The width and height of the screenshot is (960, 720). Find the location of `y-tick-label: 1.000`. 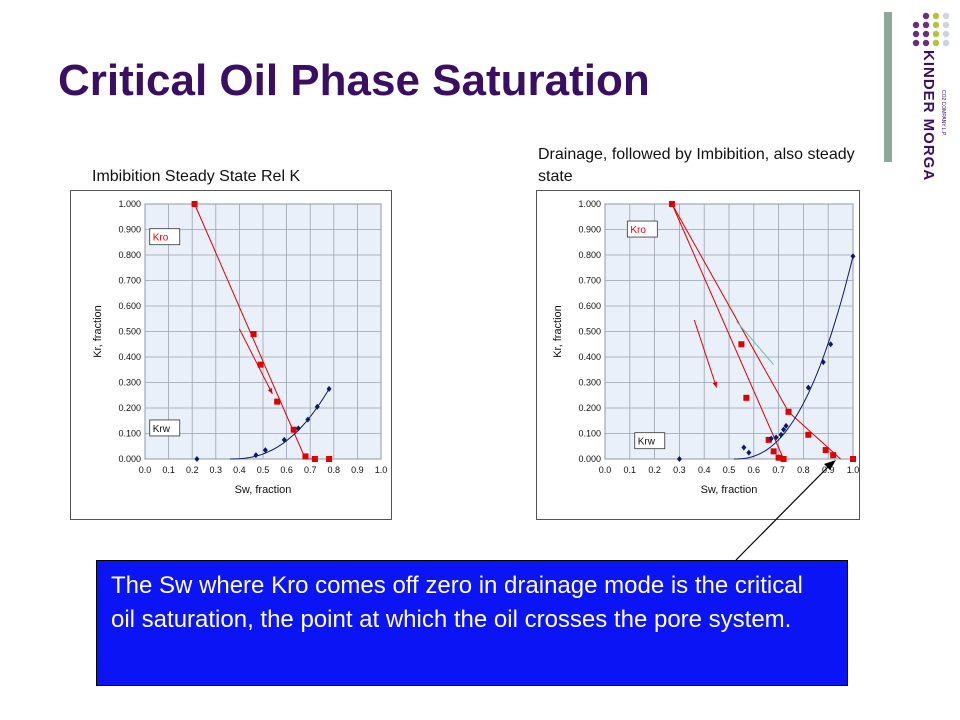

y-tick-label: 1.000 is located at coordinates (129, 204).